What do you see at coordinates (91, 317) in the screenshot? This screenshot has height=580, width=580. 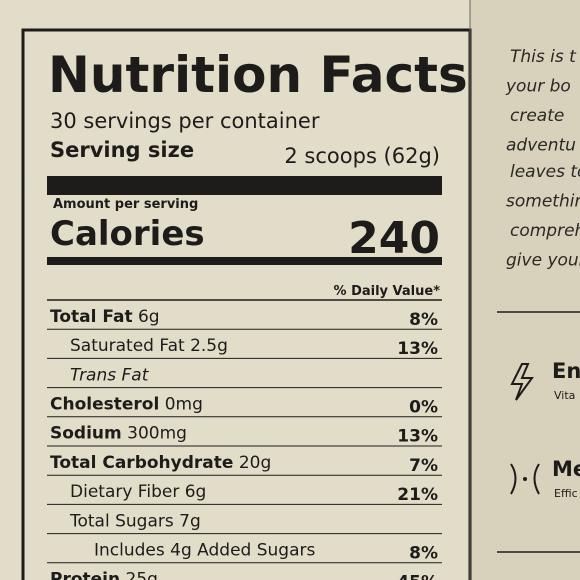 I see `nutrient-name: Total Fat` at bounding box center [91, 317].